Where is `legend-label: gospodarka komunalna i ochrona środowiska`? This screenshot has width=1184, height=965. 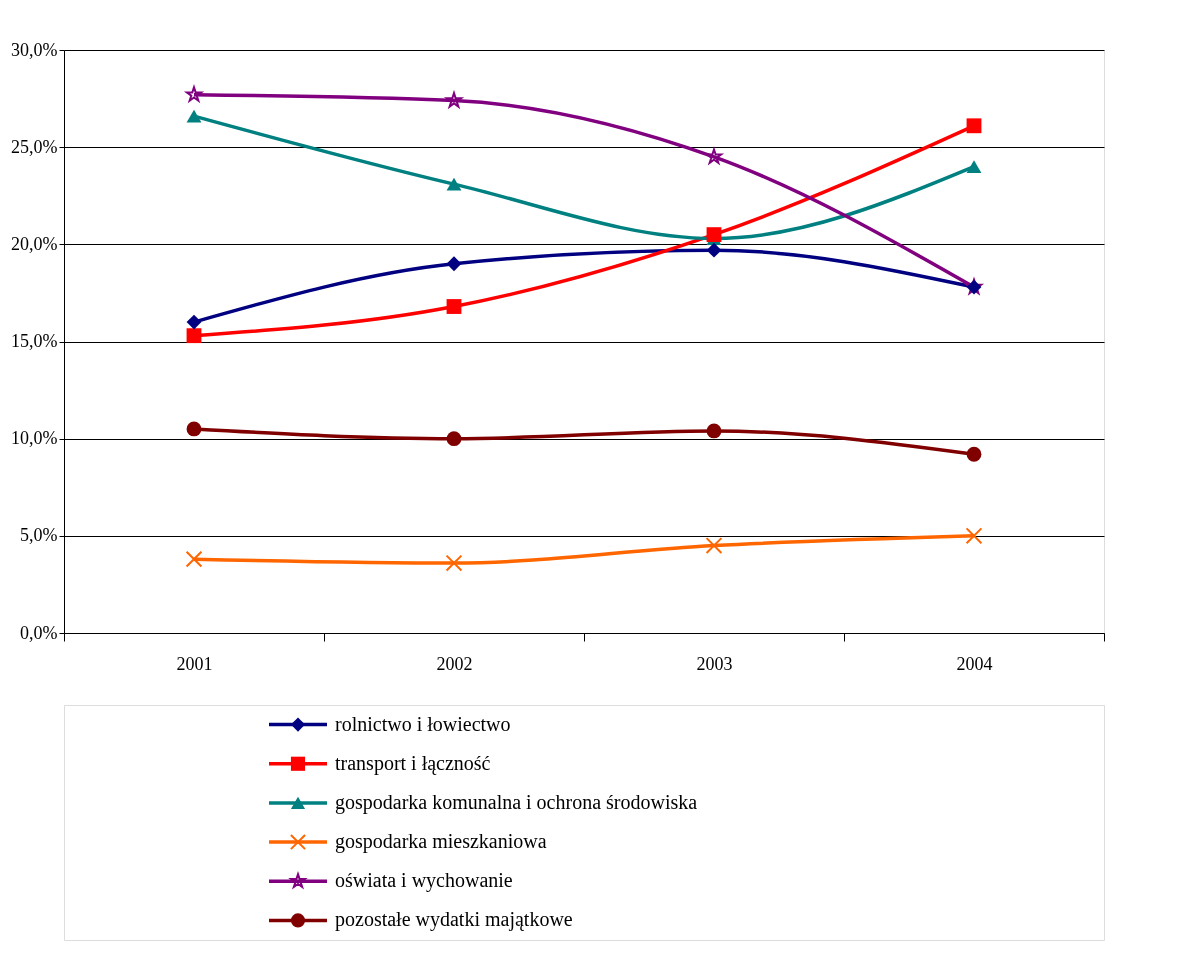
legend-label: gospodarka komunalna i ochrona środowiska is located at coordinates (516, 802).